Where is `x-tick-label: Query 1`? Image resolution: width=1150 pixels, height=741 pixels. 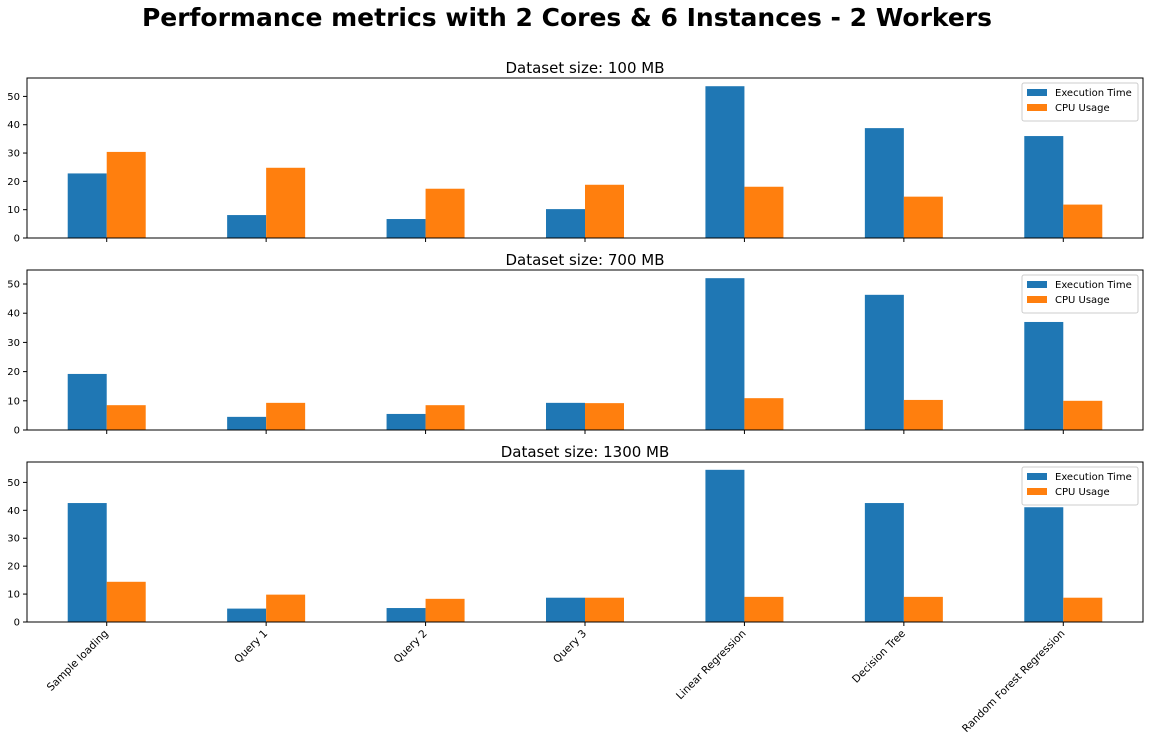 x-tick-label: Query 1 is located at coordinates (251, 647).